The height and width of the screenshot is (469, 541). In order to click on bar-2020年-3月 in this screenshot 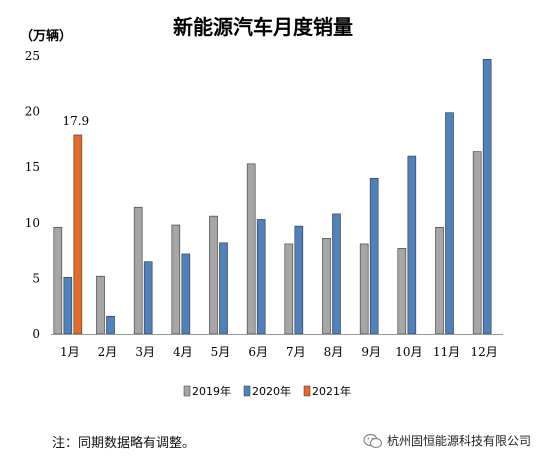, I will do `click(148, 298)`.